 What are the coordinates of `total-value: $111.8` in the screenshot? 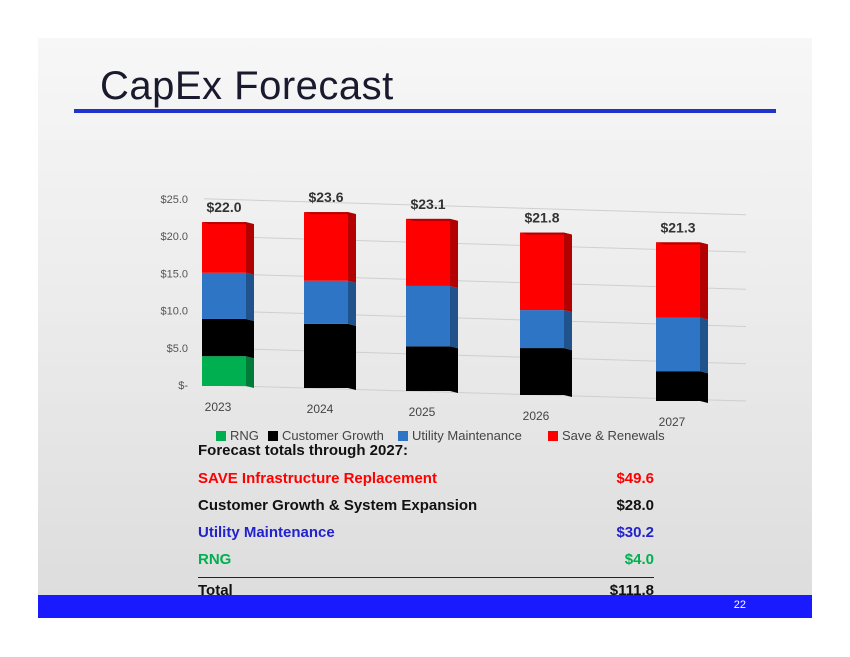 It's located at (631, 590).